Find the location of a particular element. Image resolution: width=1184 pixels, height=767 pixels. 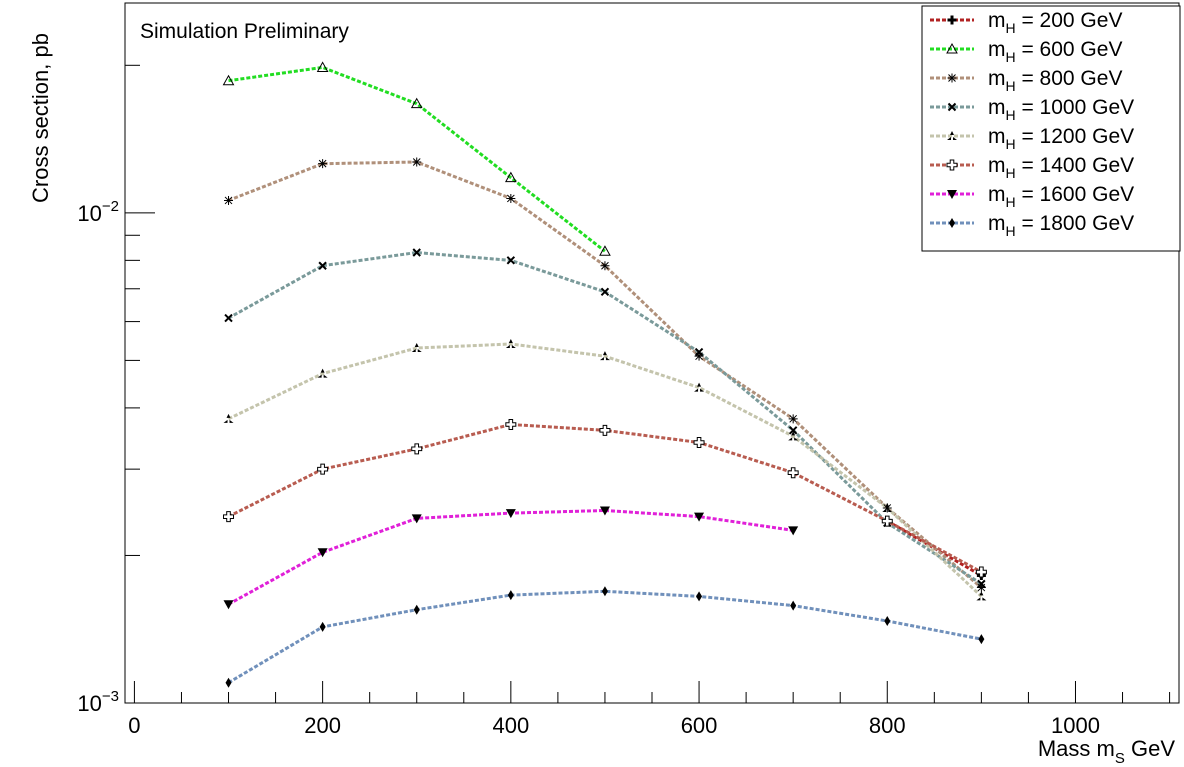

legend-label-3: mH = 800 GeV is located at coordinates (1055, 80).